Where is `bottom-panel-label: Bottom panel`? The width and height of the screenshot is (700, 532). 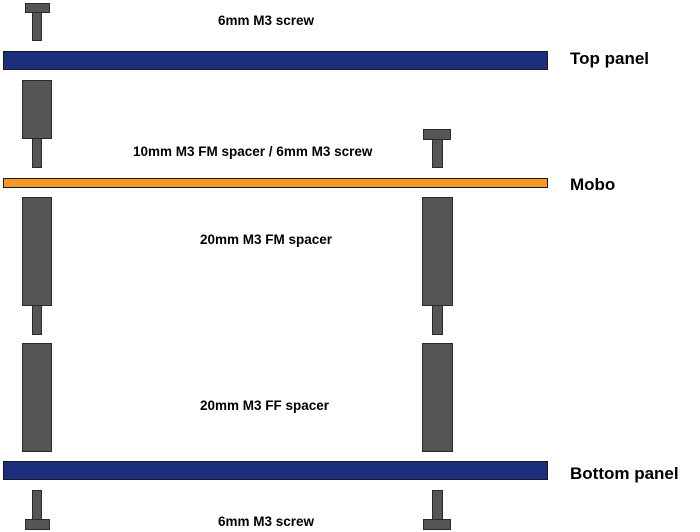 bottom-panel-label: Bottom panel is located at coordinates (624, 473).